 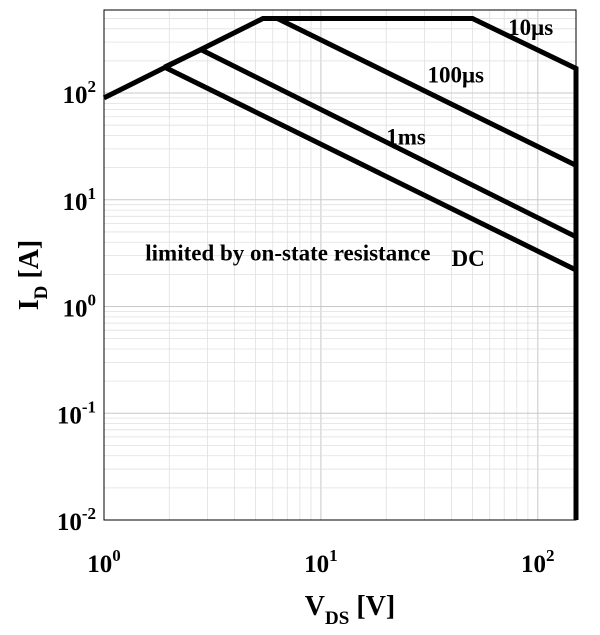 I want to click on x-tick-label: 10², so click(x=538, y=562).